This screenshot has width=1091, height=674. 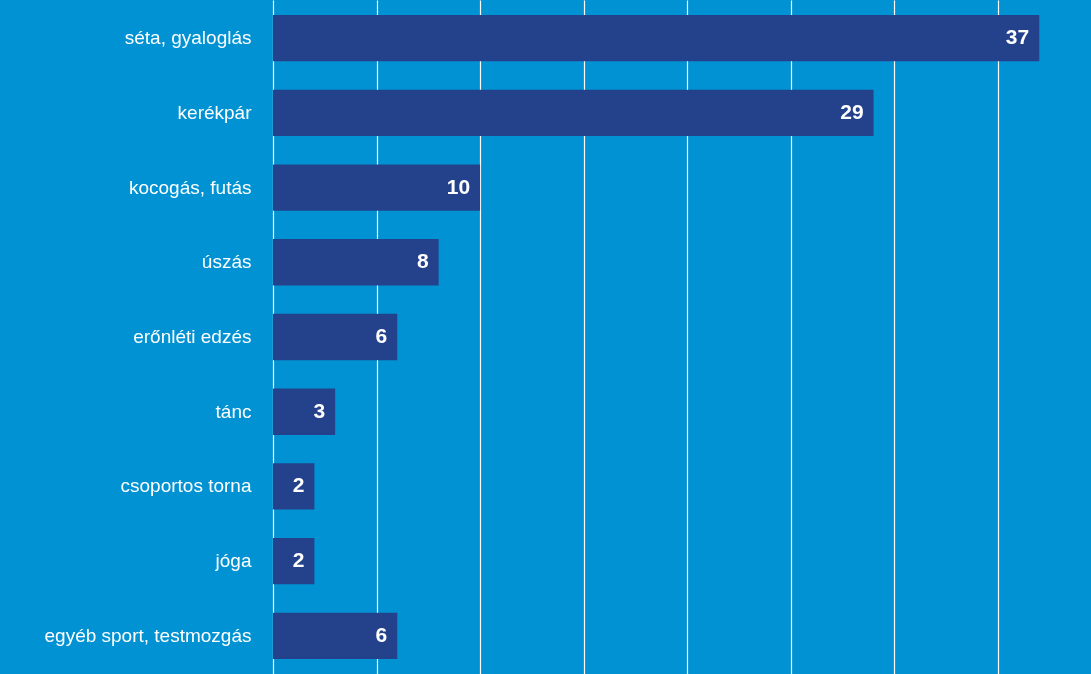 What do you see at coordinates (458, 186) in the screenshot?
I see `data-label: 10` at bounding box center [458, 186].